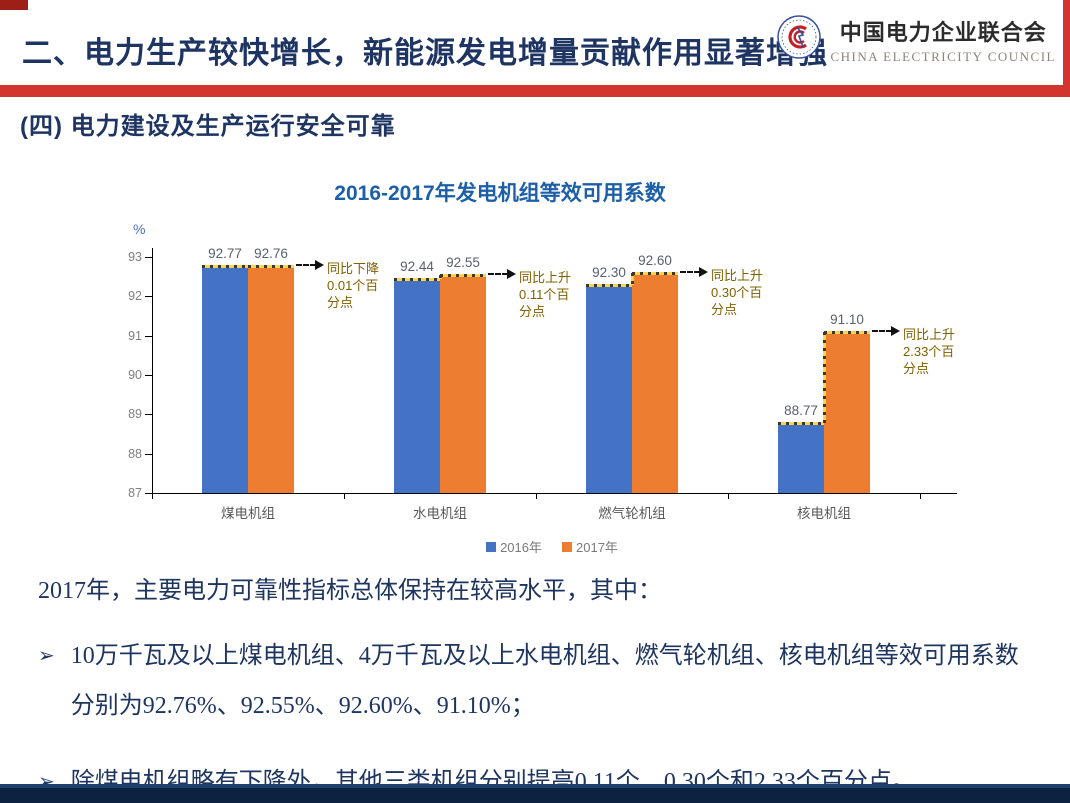 The height and width of the screenshot is (803, 1070). What do you see at coordinates (135, 375) in the screenshot?
I see `y-axis-tick-label: 90` at bounding box center [135, 375].